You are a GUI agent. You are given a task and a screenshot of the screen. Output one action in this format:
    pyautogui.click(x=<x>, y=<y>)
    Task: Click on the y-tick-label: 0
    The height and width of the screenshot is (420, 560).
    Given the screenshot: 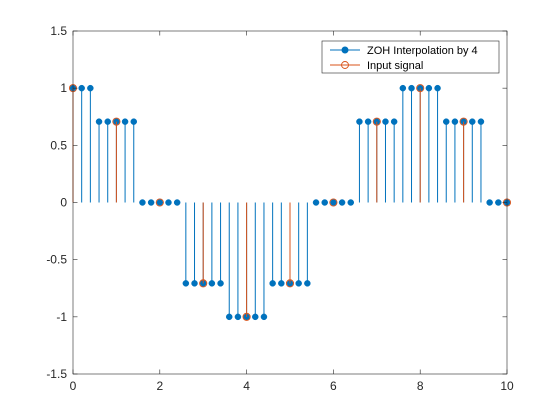 What is the action you would take?
    pyautogui.click(x=63, y=203)
    